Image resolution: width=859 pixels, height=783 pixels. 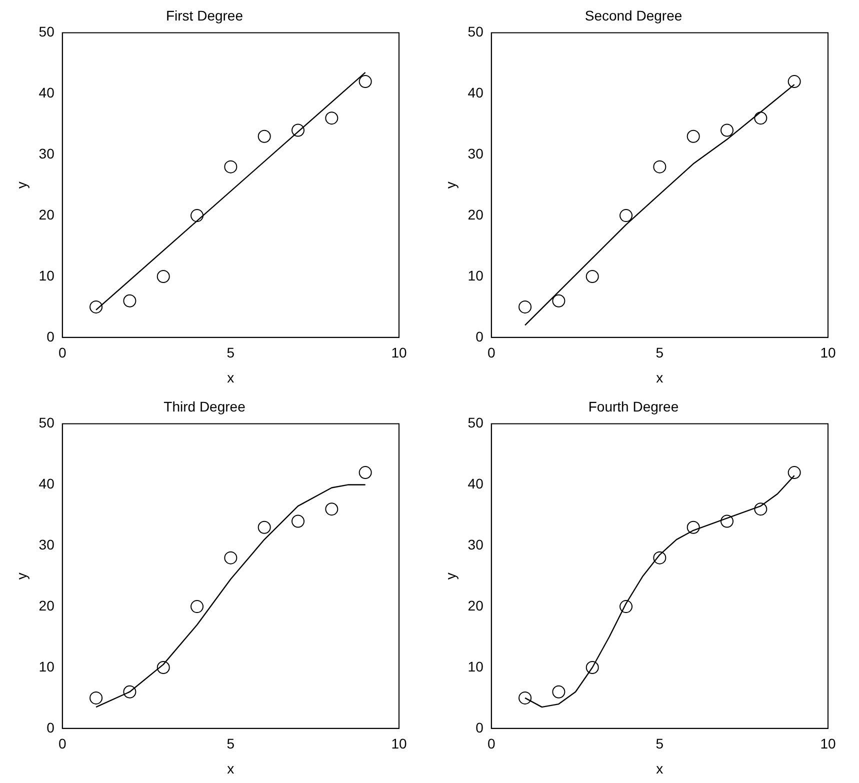 I want to click on chart-title: First Degree, so click(x=205, y=15).